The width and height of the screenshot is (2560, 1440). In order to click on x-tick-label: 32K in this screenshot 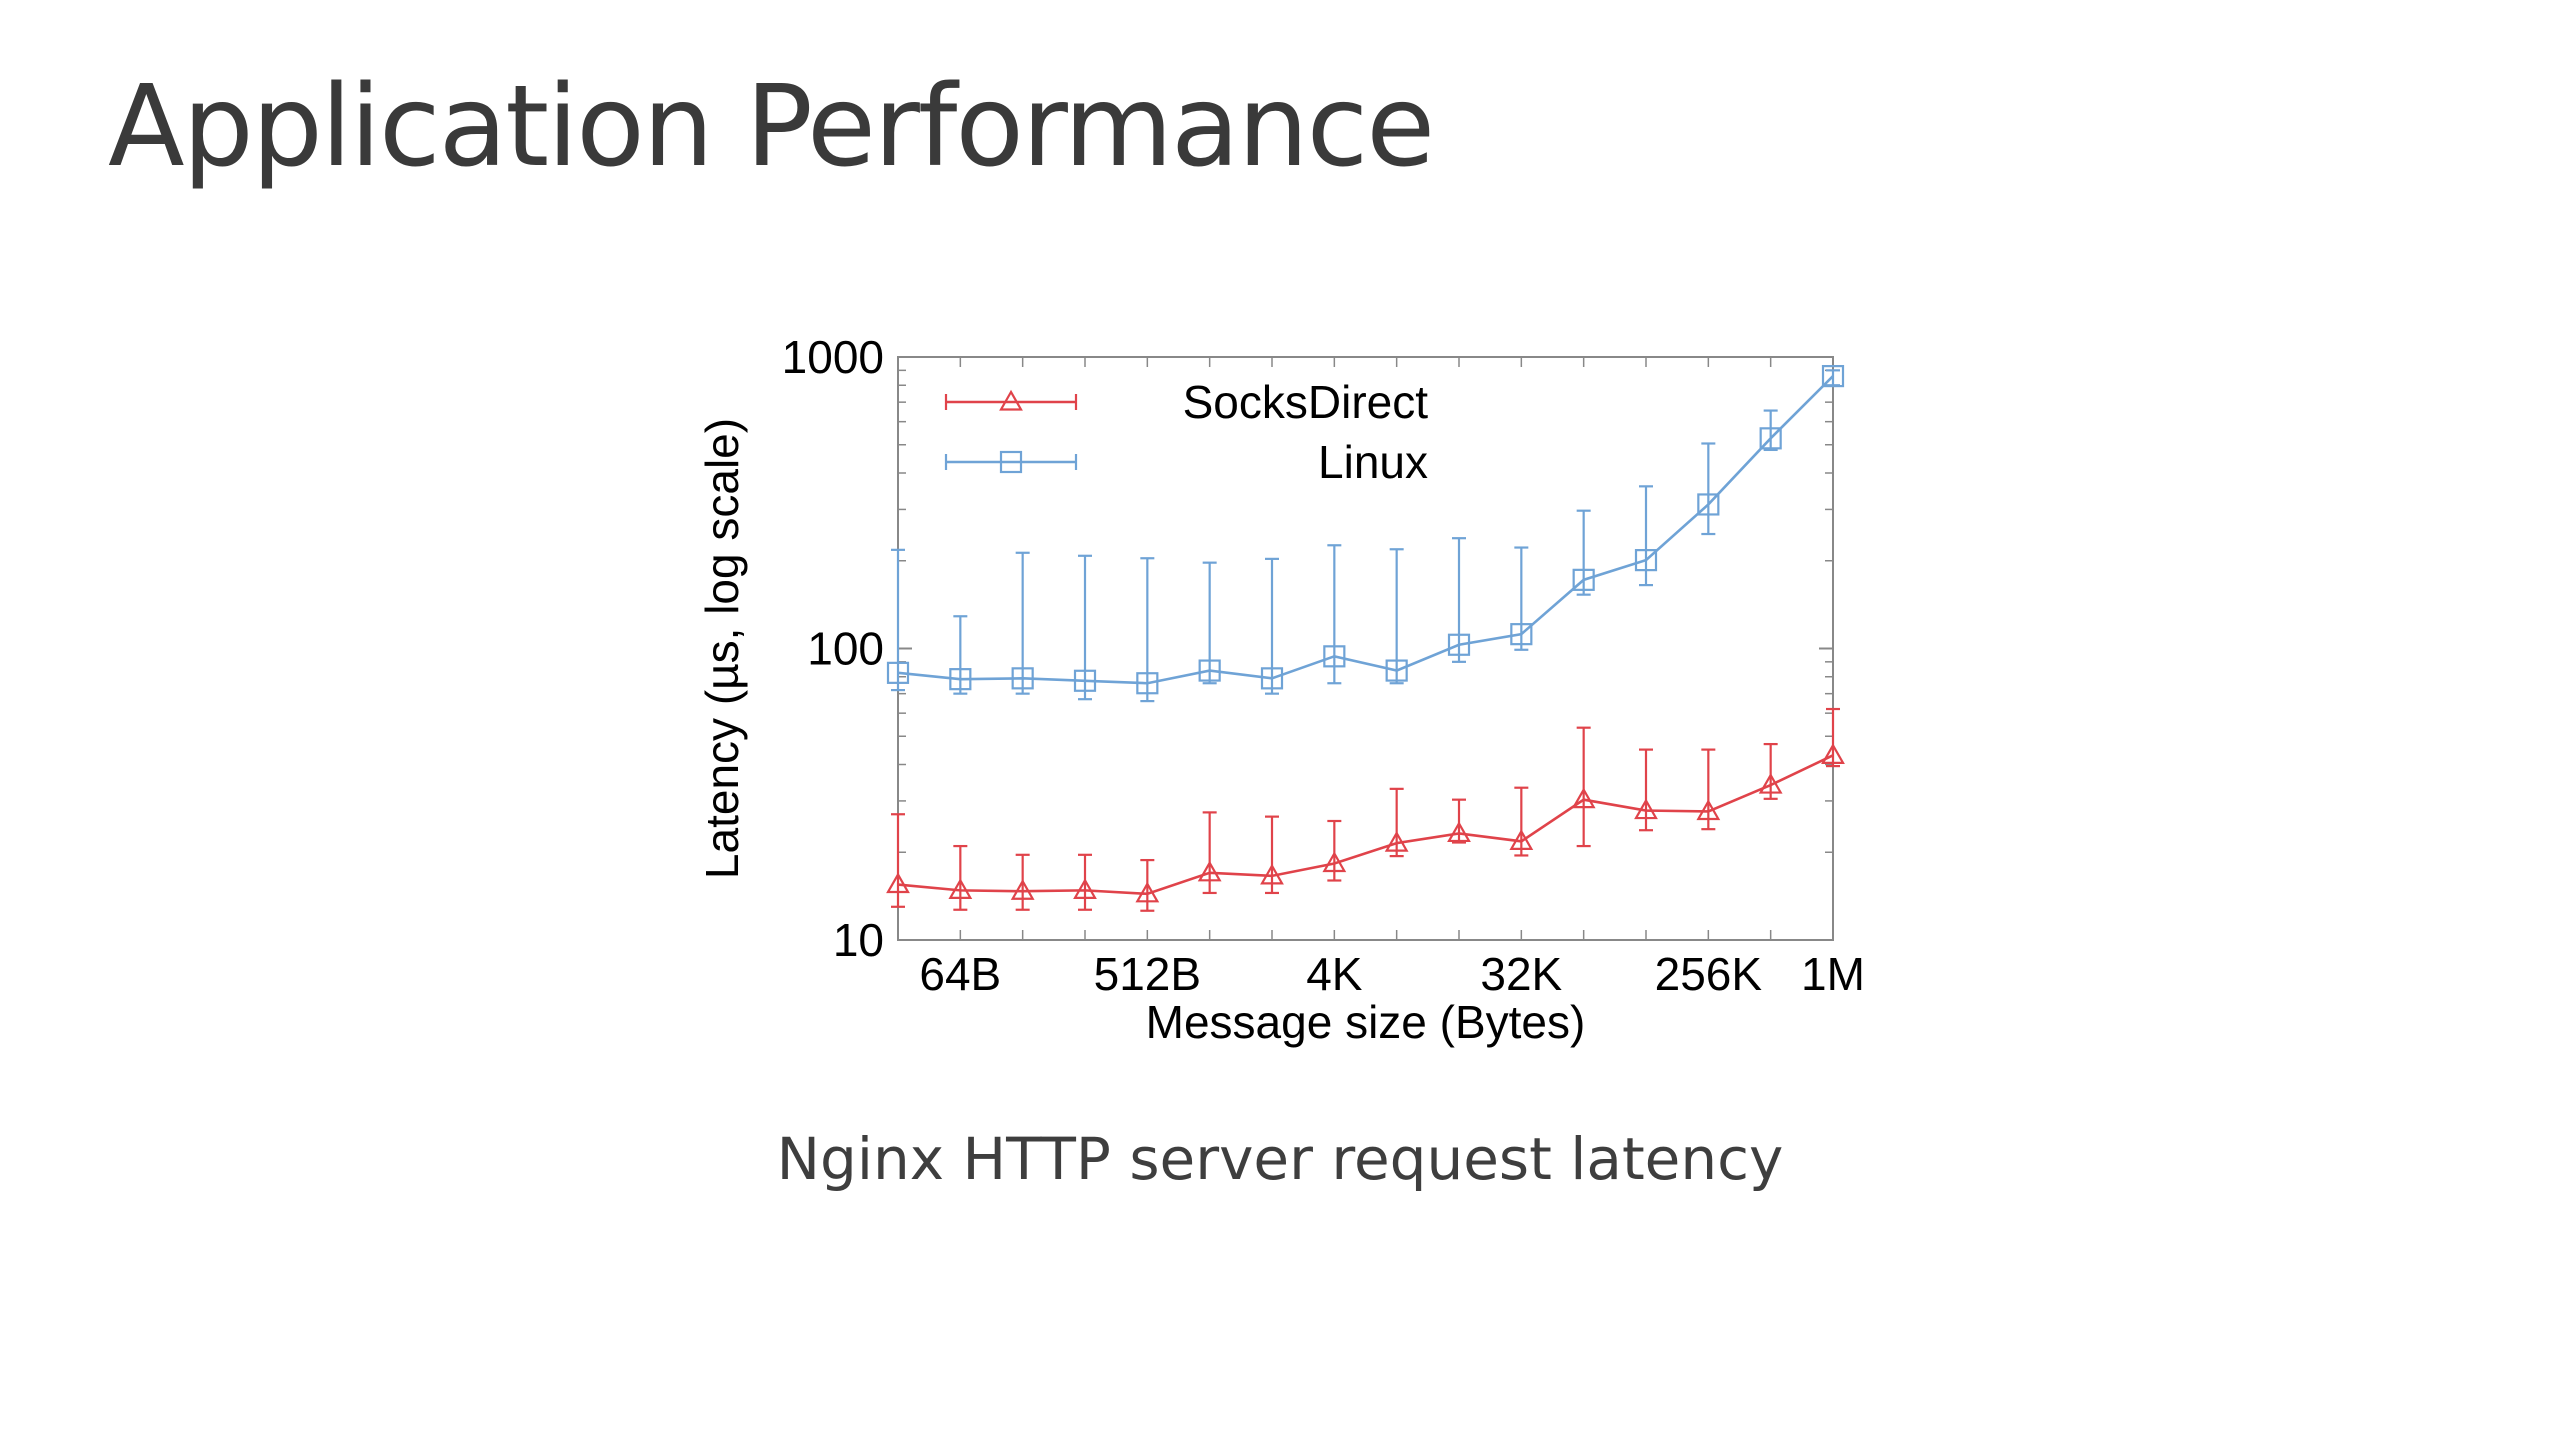, I will do `click(1521, 974)`.